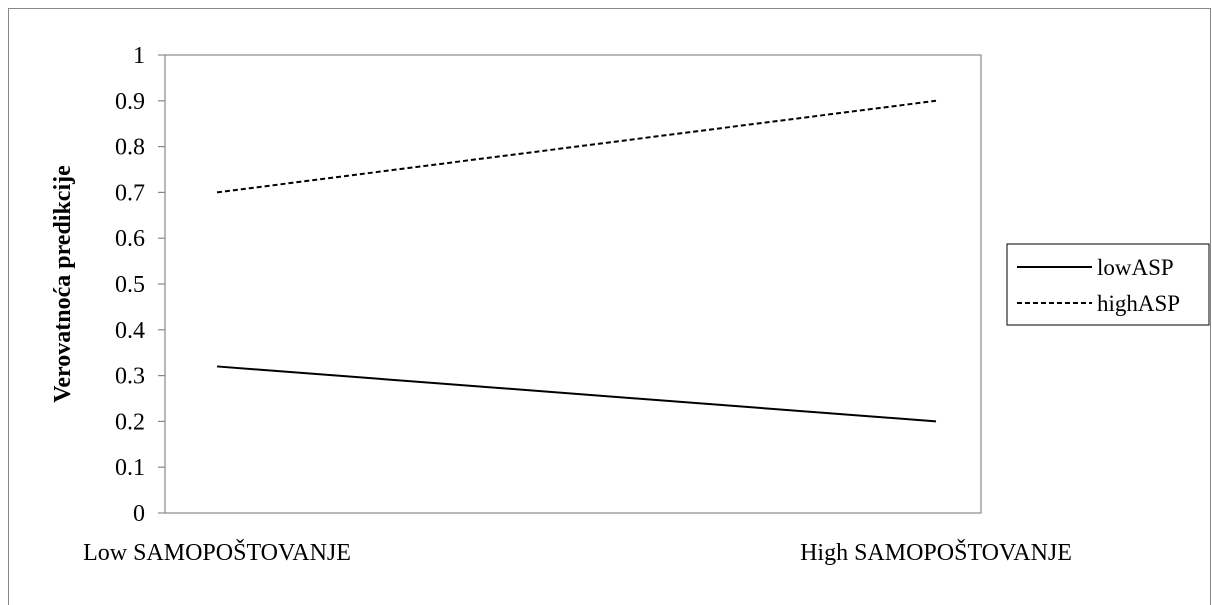  Describe the element at coordinates (576, 147) in the screenshot. I see `series-line-highASP` at that location.